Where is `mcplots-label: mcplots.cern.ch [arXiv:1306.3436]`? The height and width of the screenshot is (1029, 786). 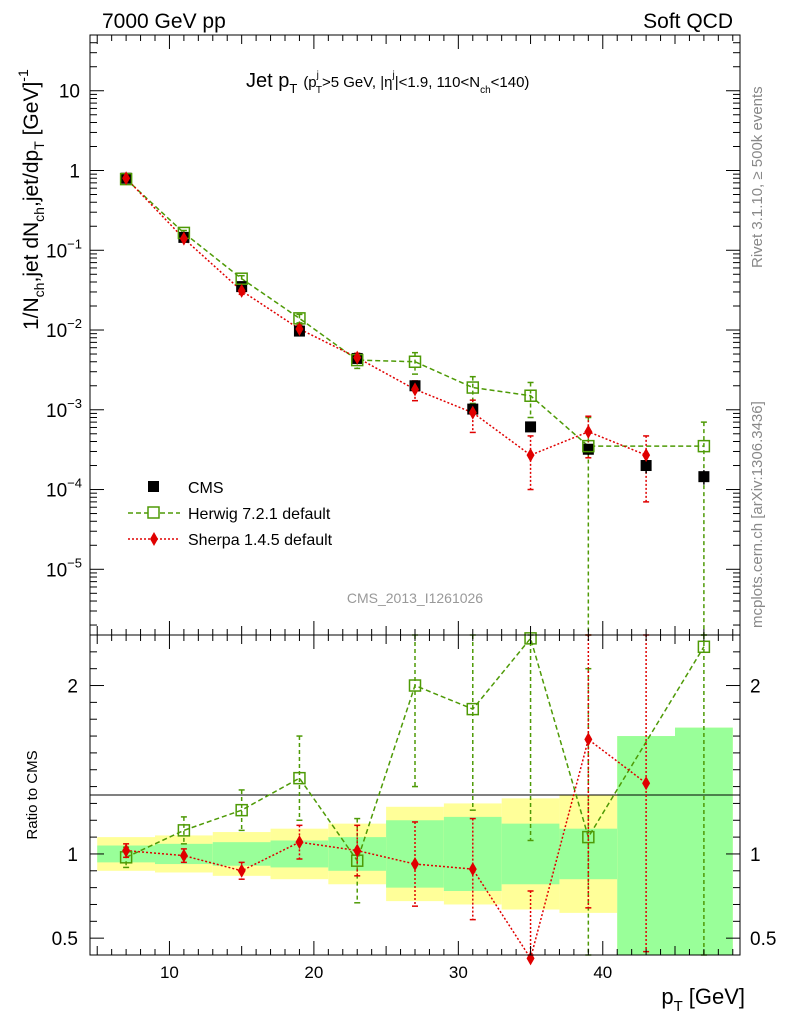
mcplots-label: mcplots.cern.ch [arXiv:1306.3436] is located at coordinates (757, 514).